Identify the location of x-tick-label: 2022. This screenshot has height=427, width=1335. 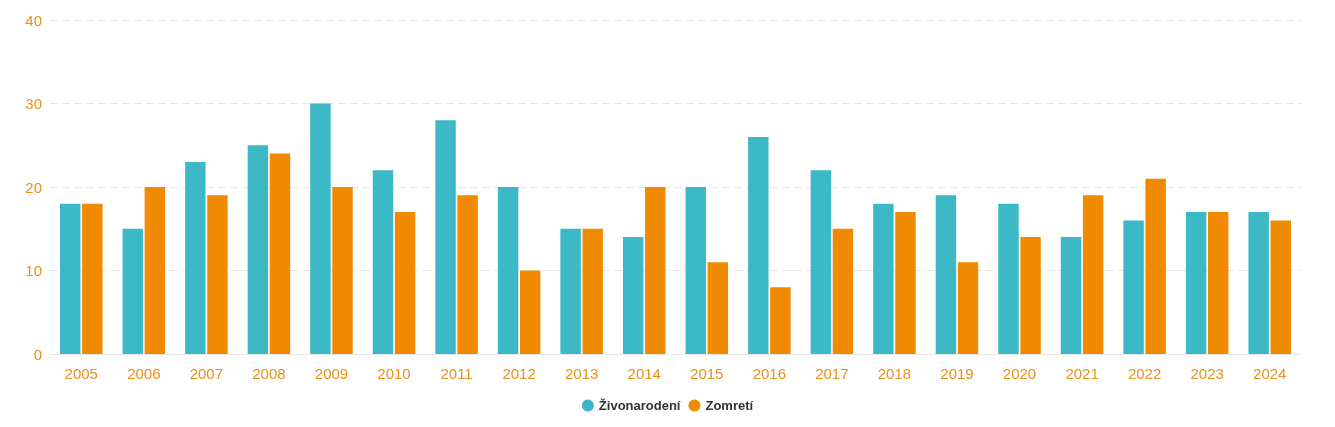
(1144, 373).